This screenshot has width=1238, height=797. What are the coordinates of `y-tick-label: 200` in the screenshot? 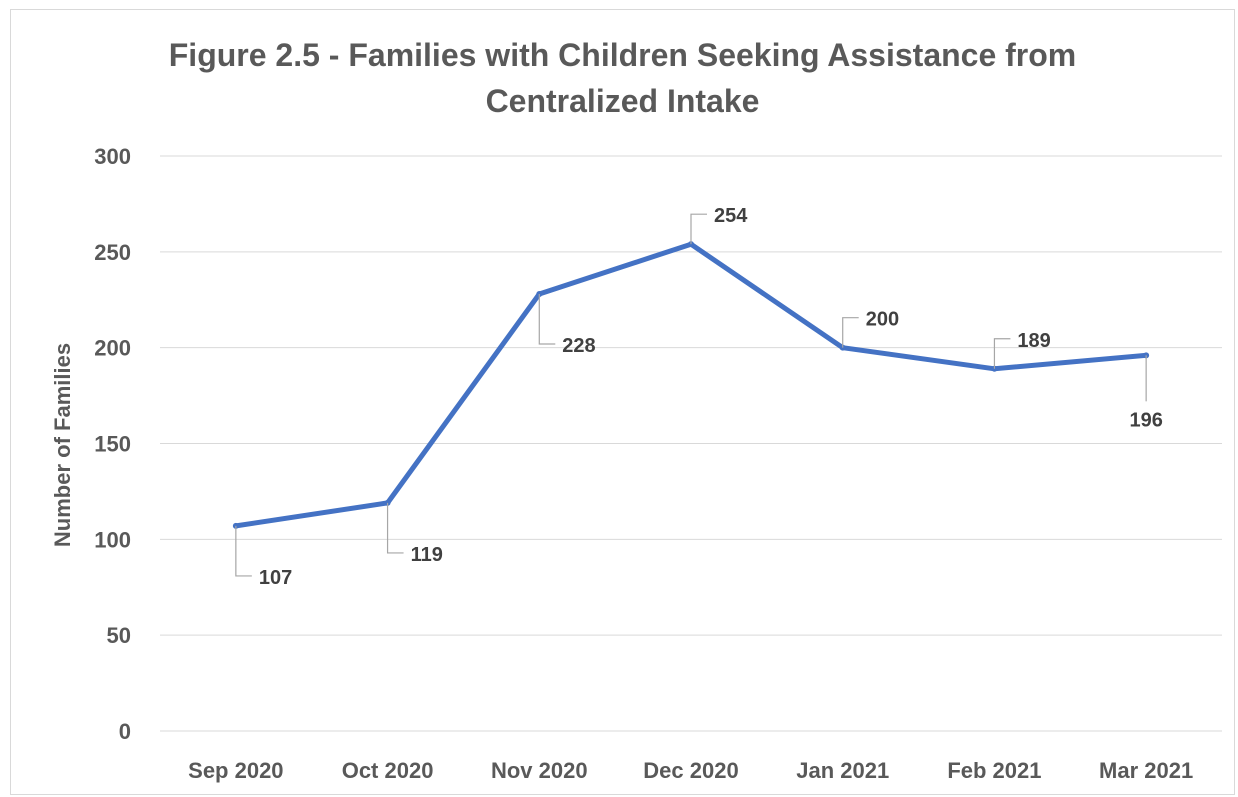 It's located at (112, 348).